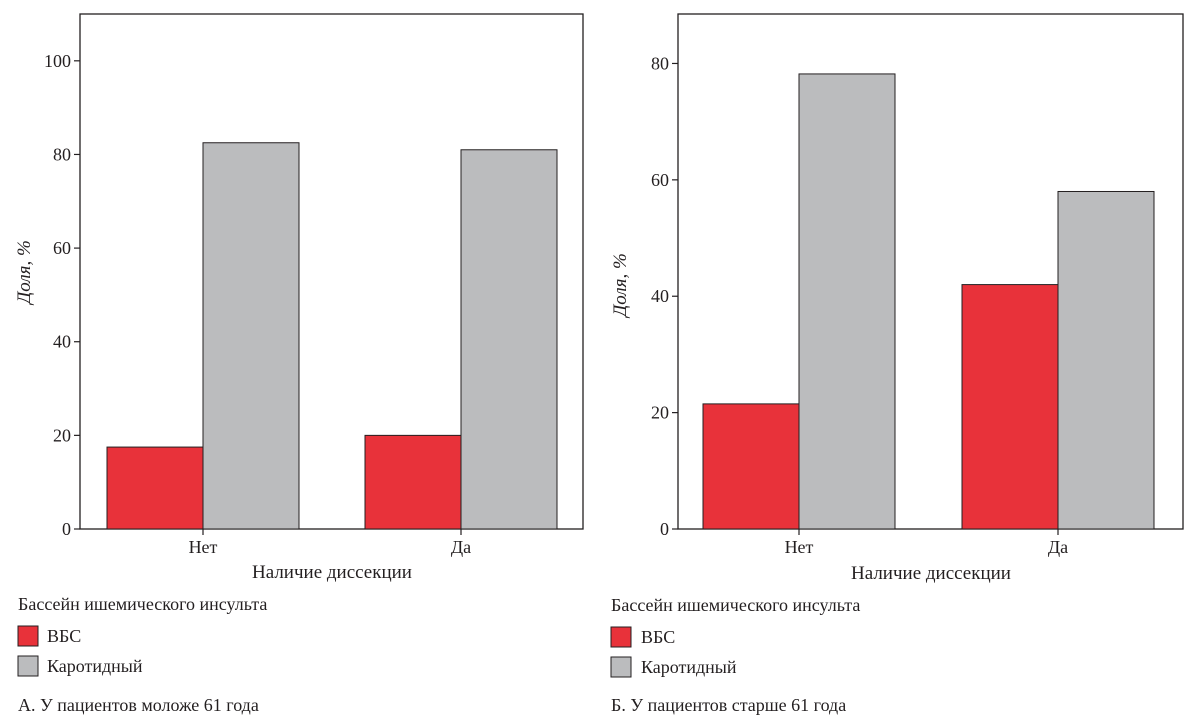  What do you see at coordinates (660, 63) in the screenshot?
I see `y-tick-label-b-80: 80` at bounding box center [660, 63].